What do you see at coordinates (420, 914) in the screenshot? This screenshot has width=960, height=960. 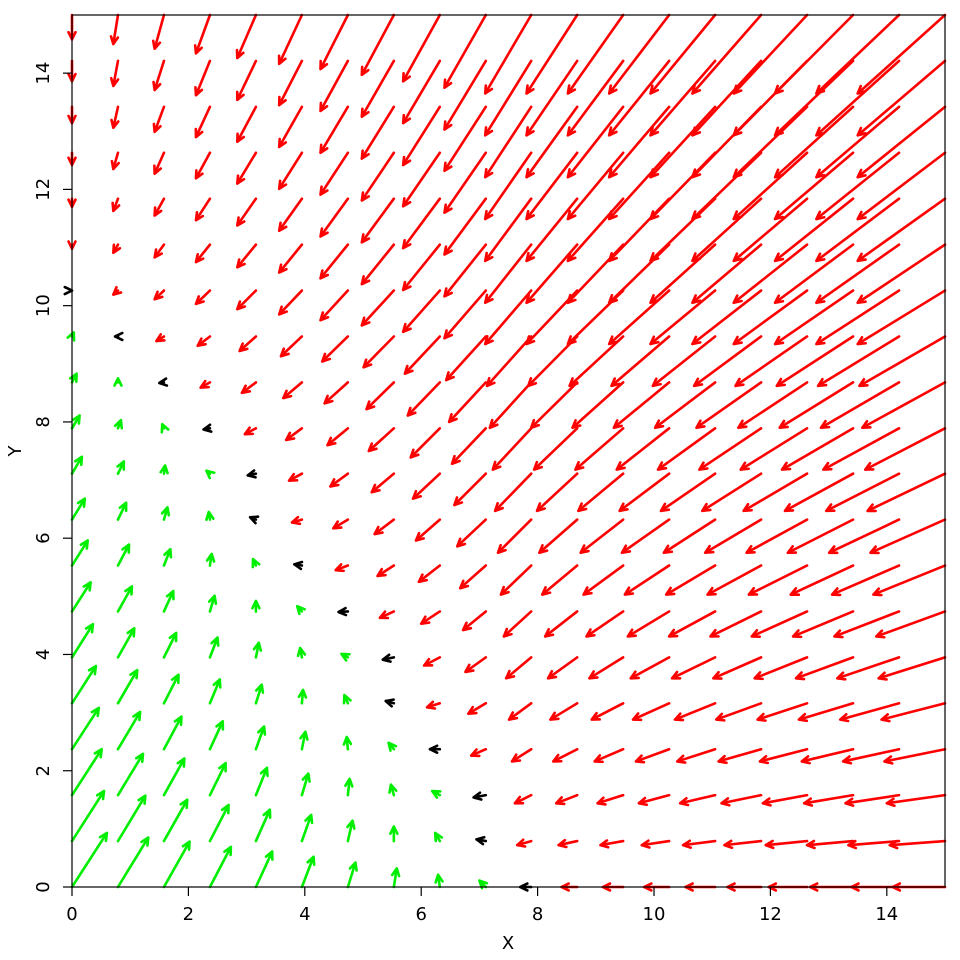 I see `x-tick-label: 6` at bounding box center [420, 914].